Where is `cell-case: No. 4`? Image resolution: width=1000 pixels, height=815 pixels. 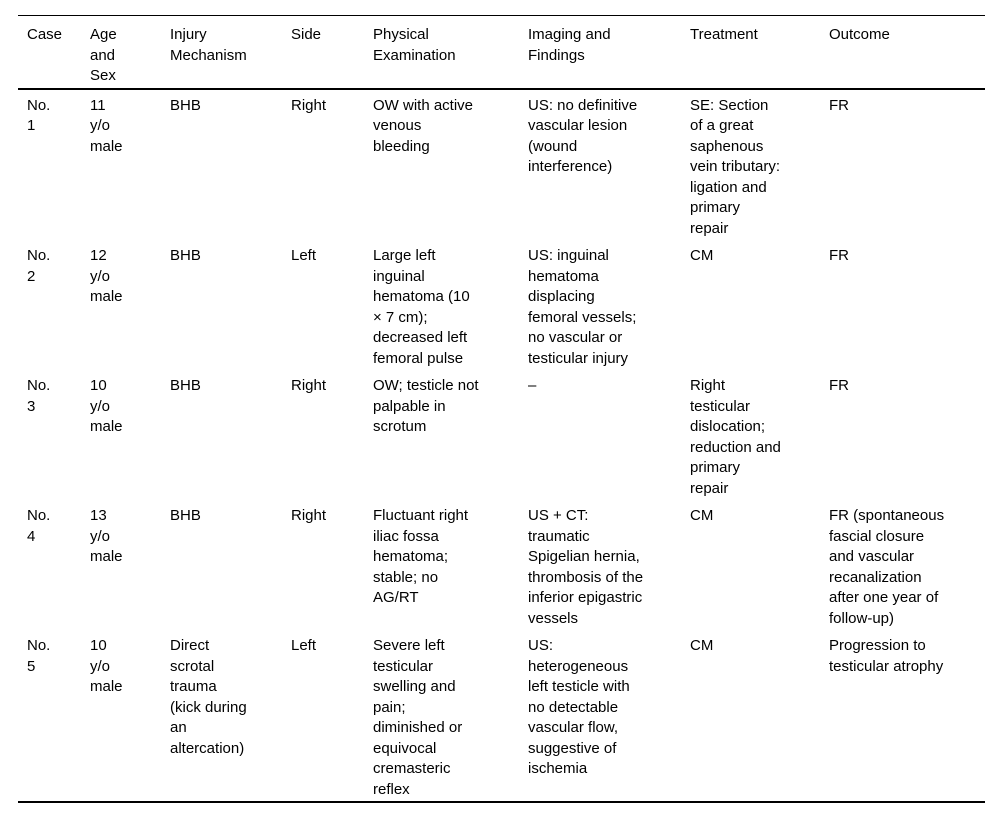
cell-case: No. 4 is located at coordinates (39, 526).